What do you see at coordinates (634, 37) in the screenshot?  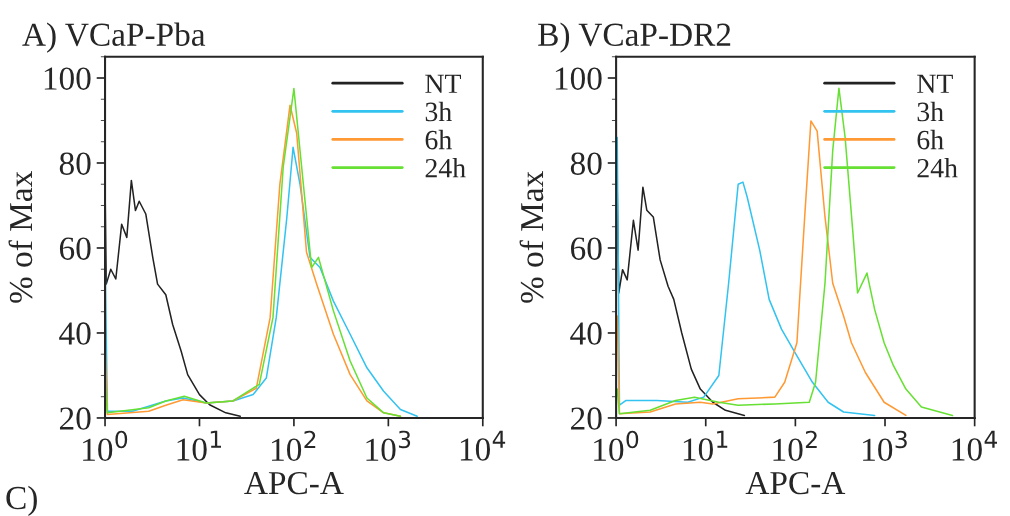 I see `chart-title: B) VCaP-DR2` at bounding box center [634, 37].